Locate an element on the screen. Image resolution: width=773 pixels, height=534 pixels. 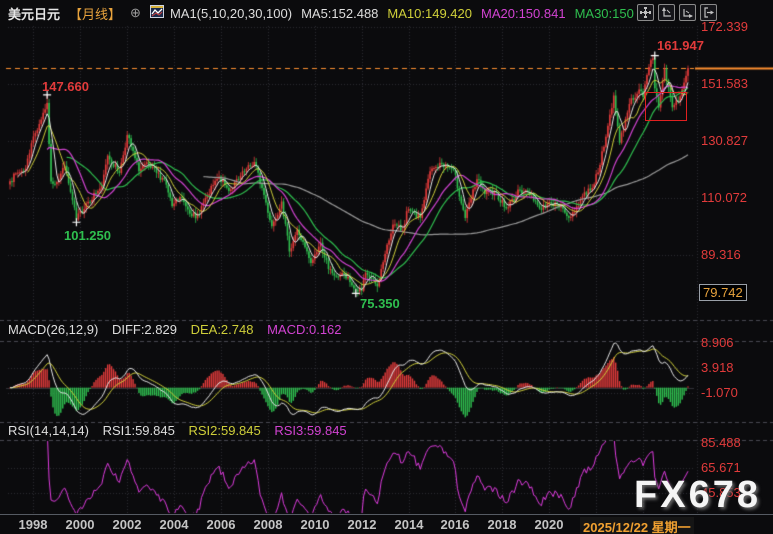
annotation-high-2024: 161.947 is located at coordinates (680, 45).